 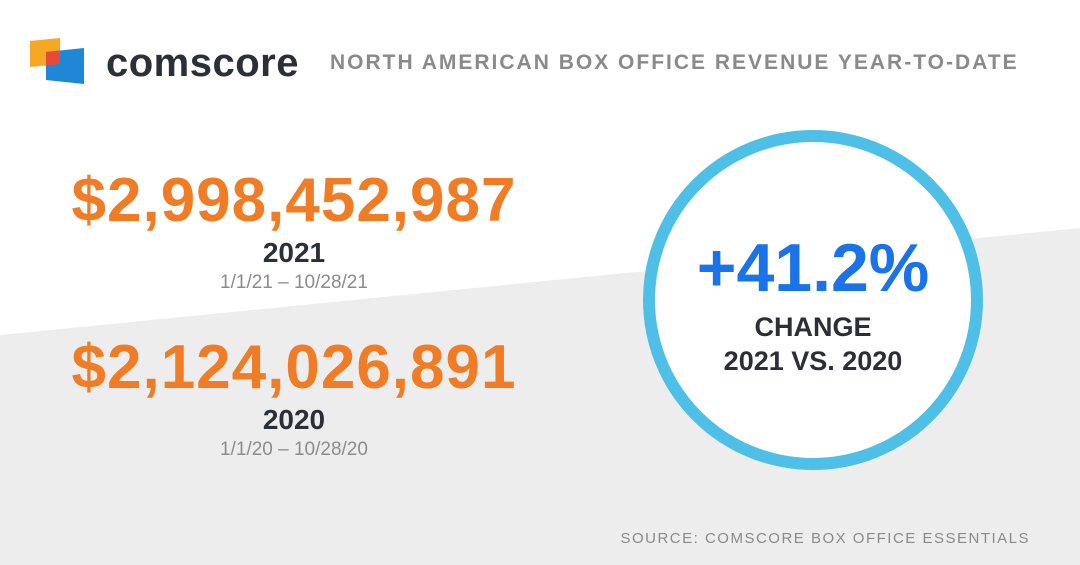 What do you see at coordinates (294, 282) in the screenshot?
I see `date-range: 1/1/21 – 10/28/21` at bounding box center [294, 282].